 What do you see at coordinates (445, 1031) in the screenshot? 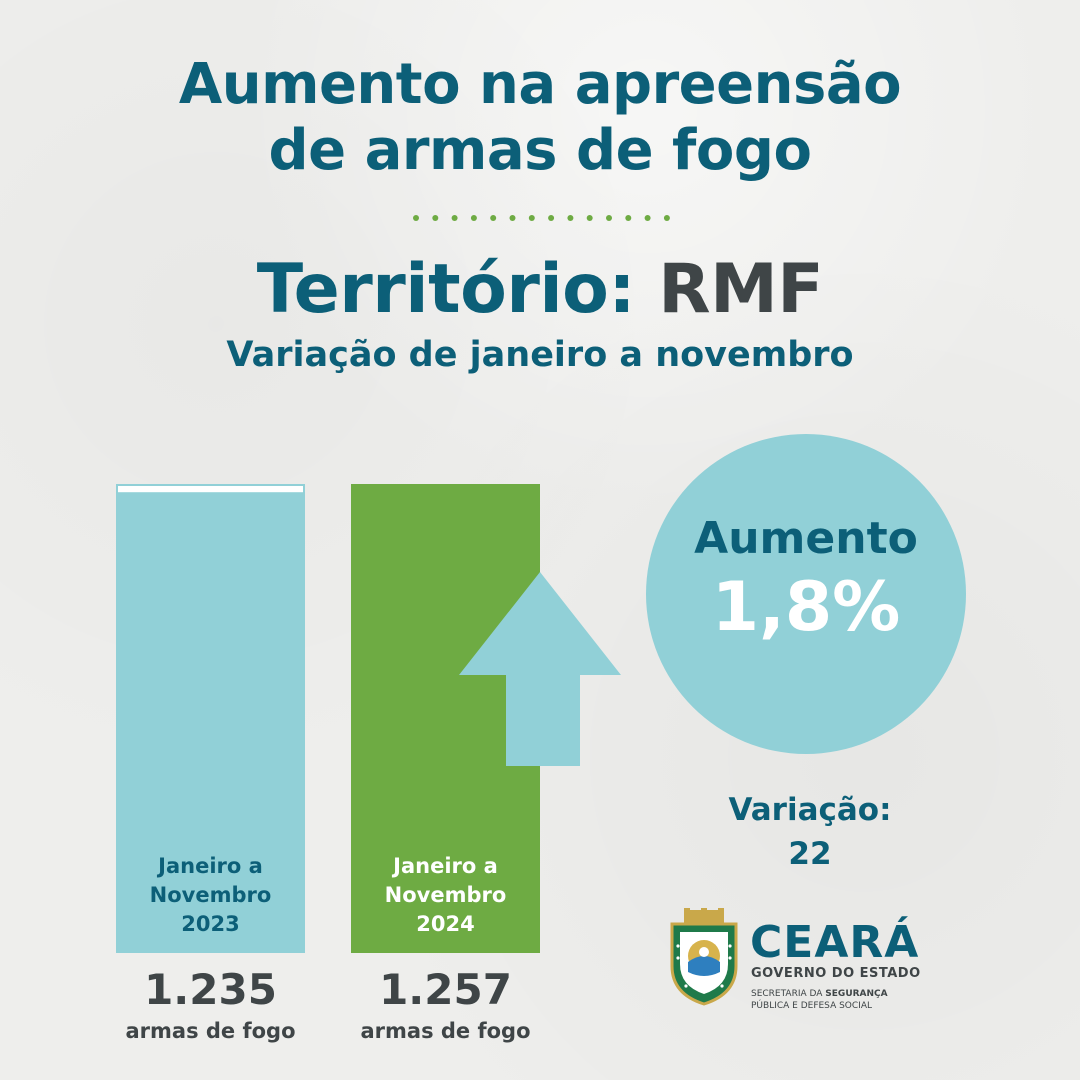
I see `bar-2024-unit-label: armas de fogo` at bounding box center [445, 1031].